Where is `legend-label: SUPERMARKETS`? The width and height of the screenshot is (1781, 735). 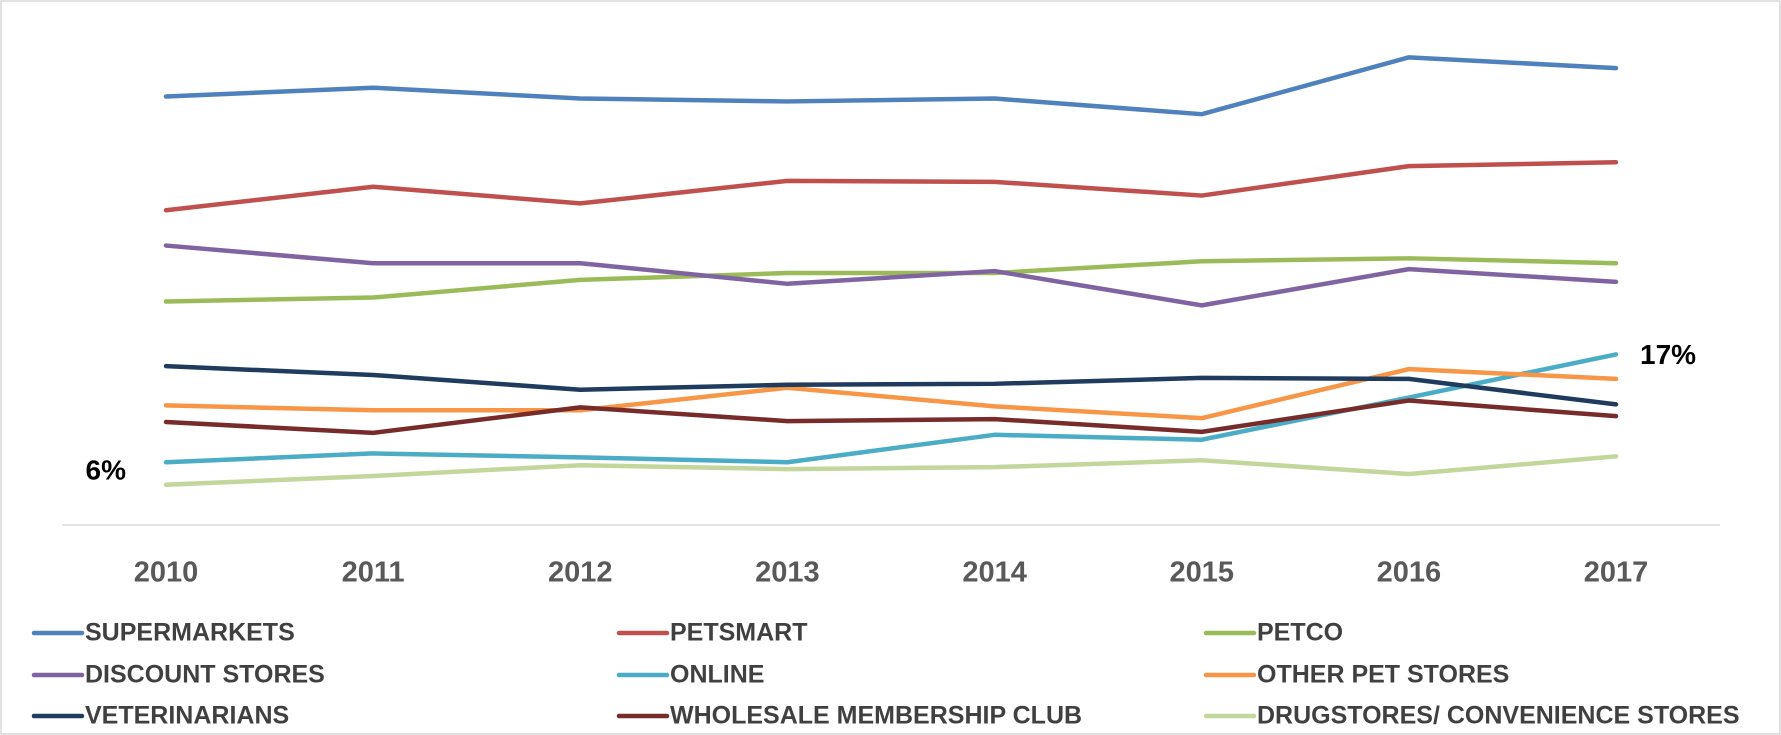 legend-label: SUPERMARKETS is located at coordinates (190, 633).